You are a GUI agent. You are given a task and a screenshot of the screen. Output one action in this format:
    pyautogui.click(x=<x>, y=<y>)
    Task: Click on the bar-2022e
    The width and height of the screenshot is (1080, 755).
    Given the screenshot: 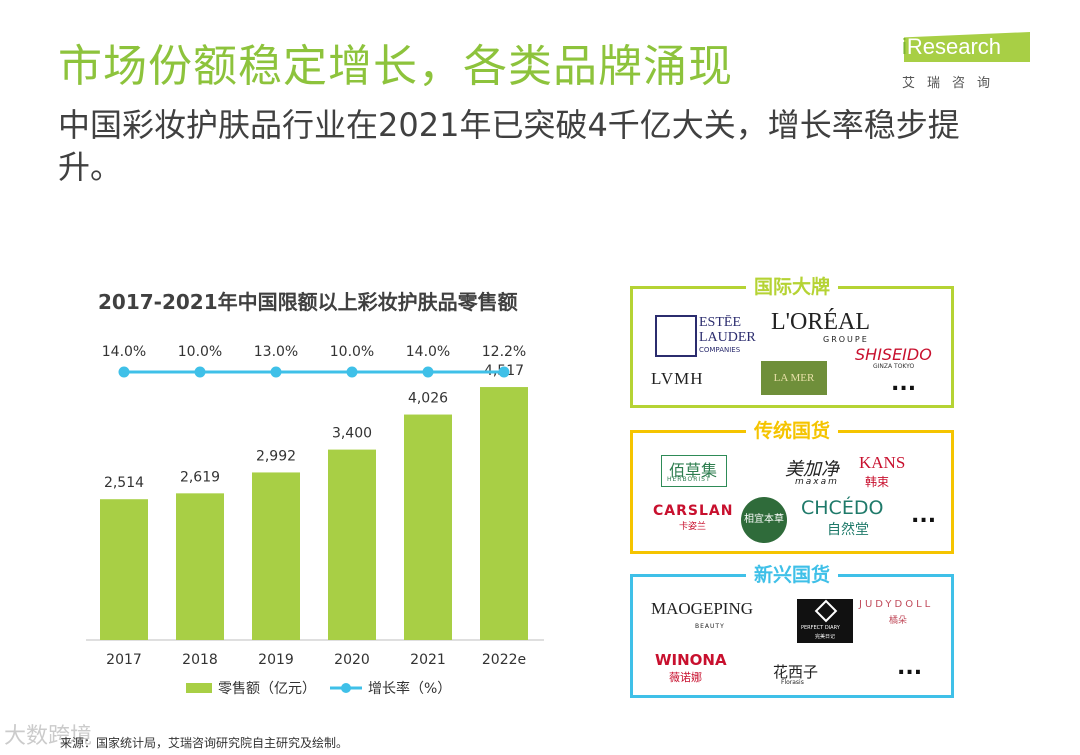 What is the action you would take?
    pyautogui.click(x=504, y=513)
    